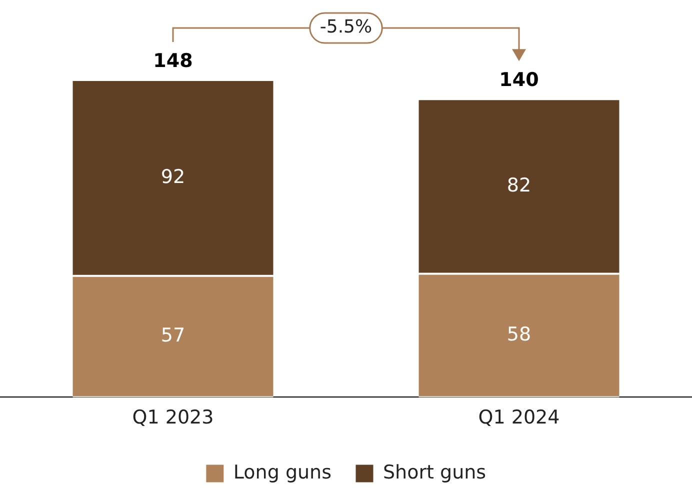  What do you see at coordinates (519, 334) in the screenshot?
I see `data-label: 58` at bounding box center [519, 334].